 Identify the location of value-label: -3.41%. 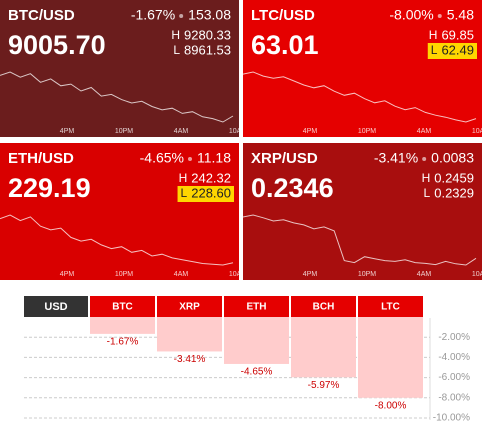
(190, 359).